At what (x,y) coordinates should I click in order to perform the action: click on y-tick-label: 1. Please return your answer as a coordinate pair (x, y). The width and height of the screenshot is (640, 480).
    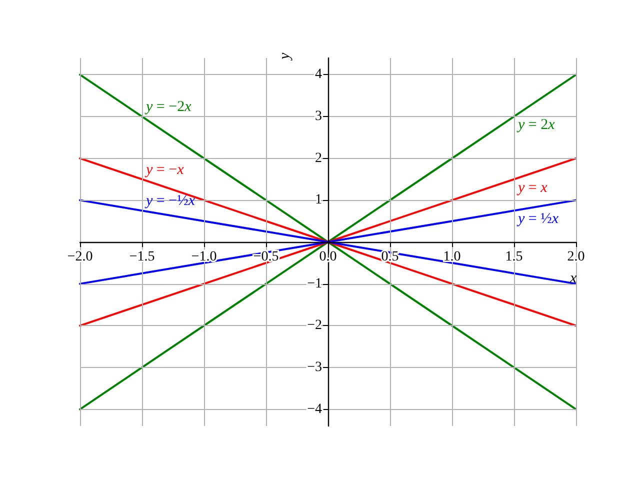
    Looking at the image, I should click on (318, 200).